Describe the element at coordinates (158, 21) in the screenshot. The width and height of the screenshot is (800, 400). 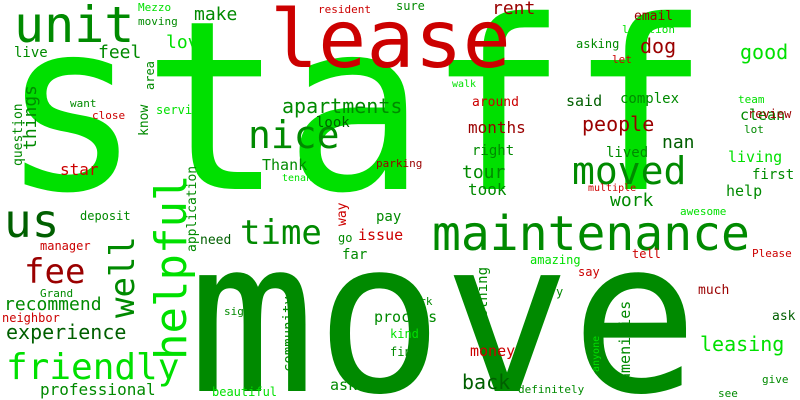
I see `word-moving: moving` at that location.